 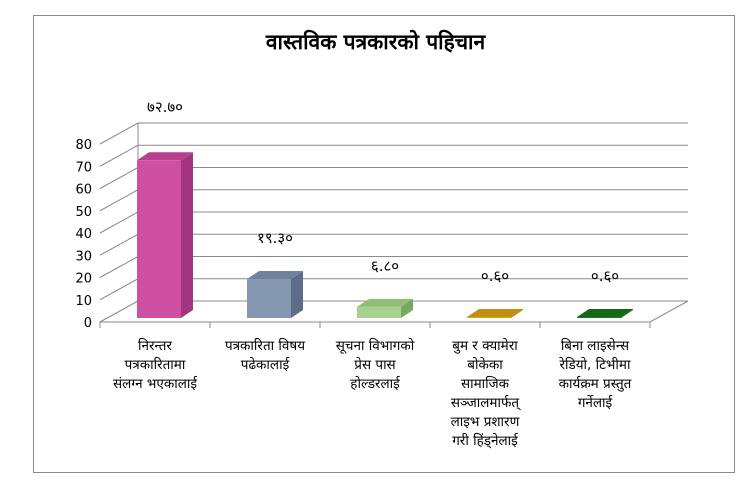 I want to click on x-category-label-line: बुम र क्यामेरा, so click(x=485, y=345).